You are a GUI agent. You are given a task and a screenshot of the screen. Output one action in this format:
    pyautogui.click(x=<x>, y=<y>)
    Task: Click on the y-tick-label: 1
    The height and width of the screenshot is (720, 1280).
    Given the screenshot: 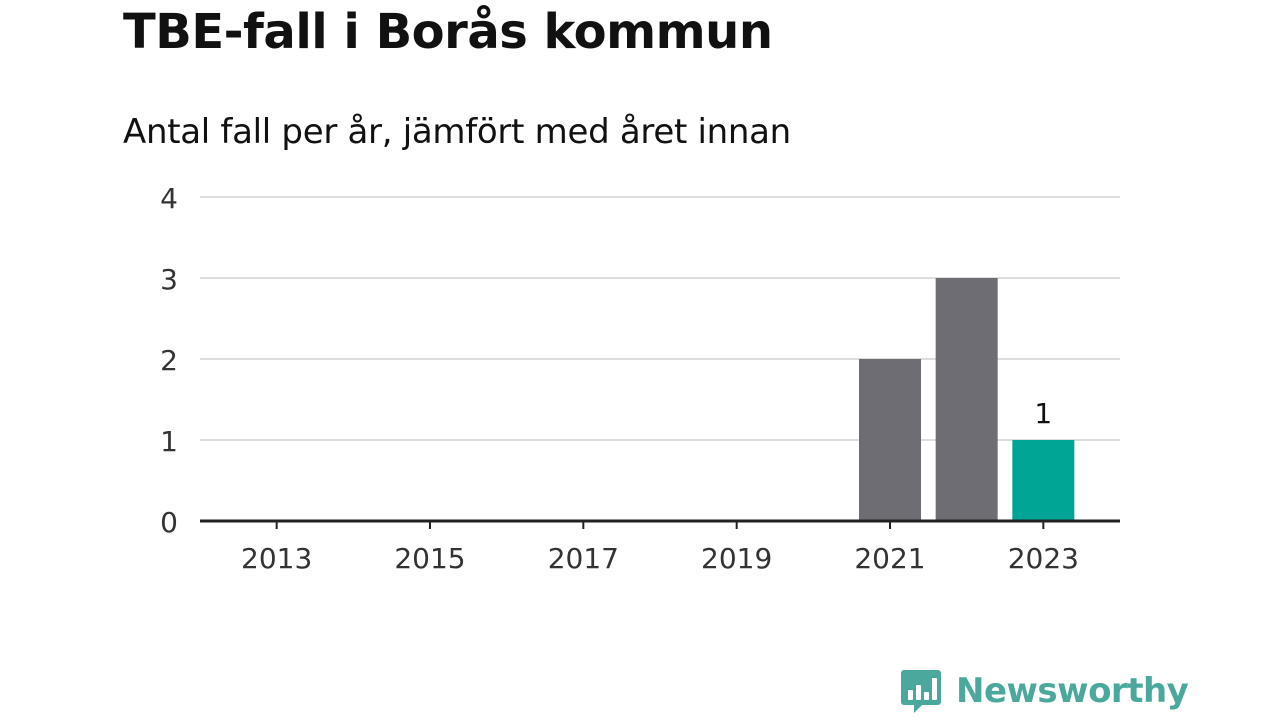 What is the action you would take?
    pyautogui.click(x=169, y=441)
    